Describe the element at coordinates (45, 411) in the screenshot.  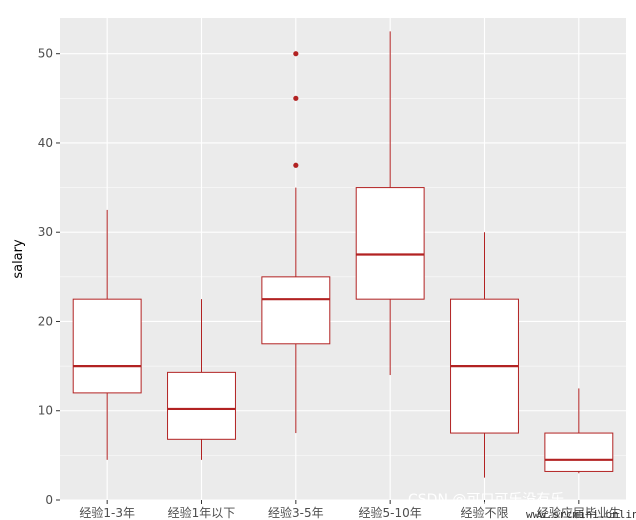
I see `y-tick-label: 10` at that location.